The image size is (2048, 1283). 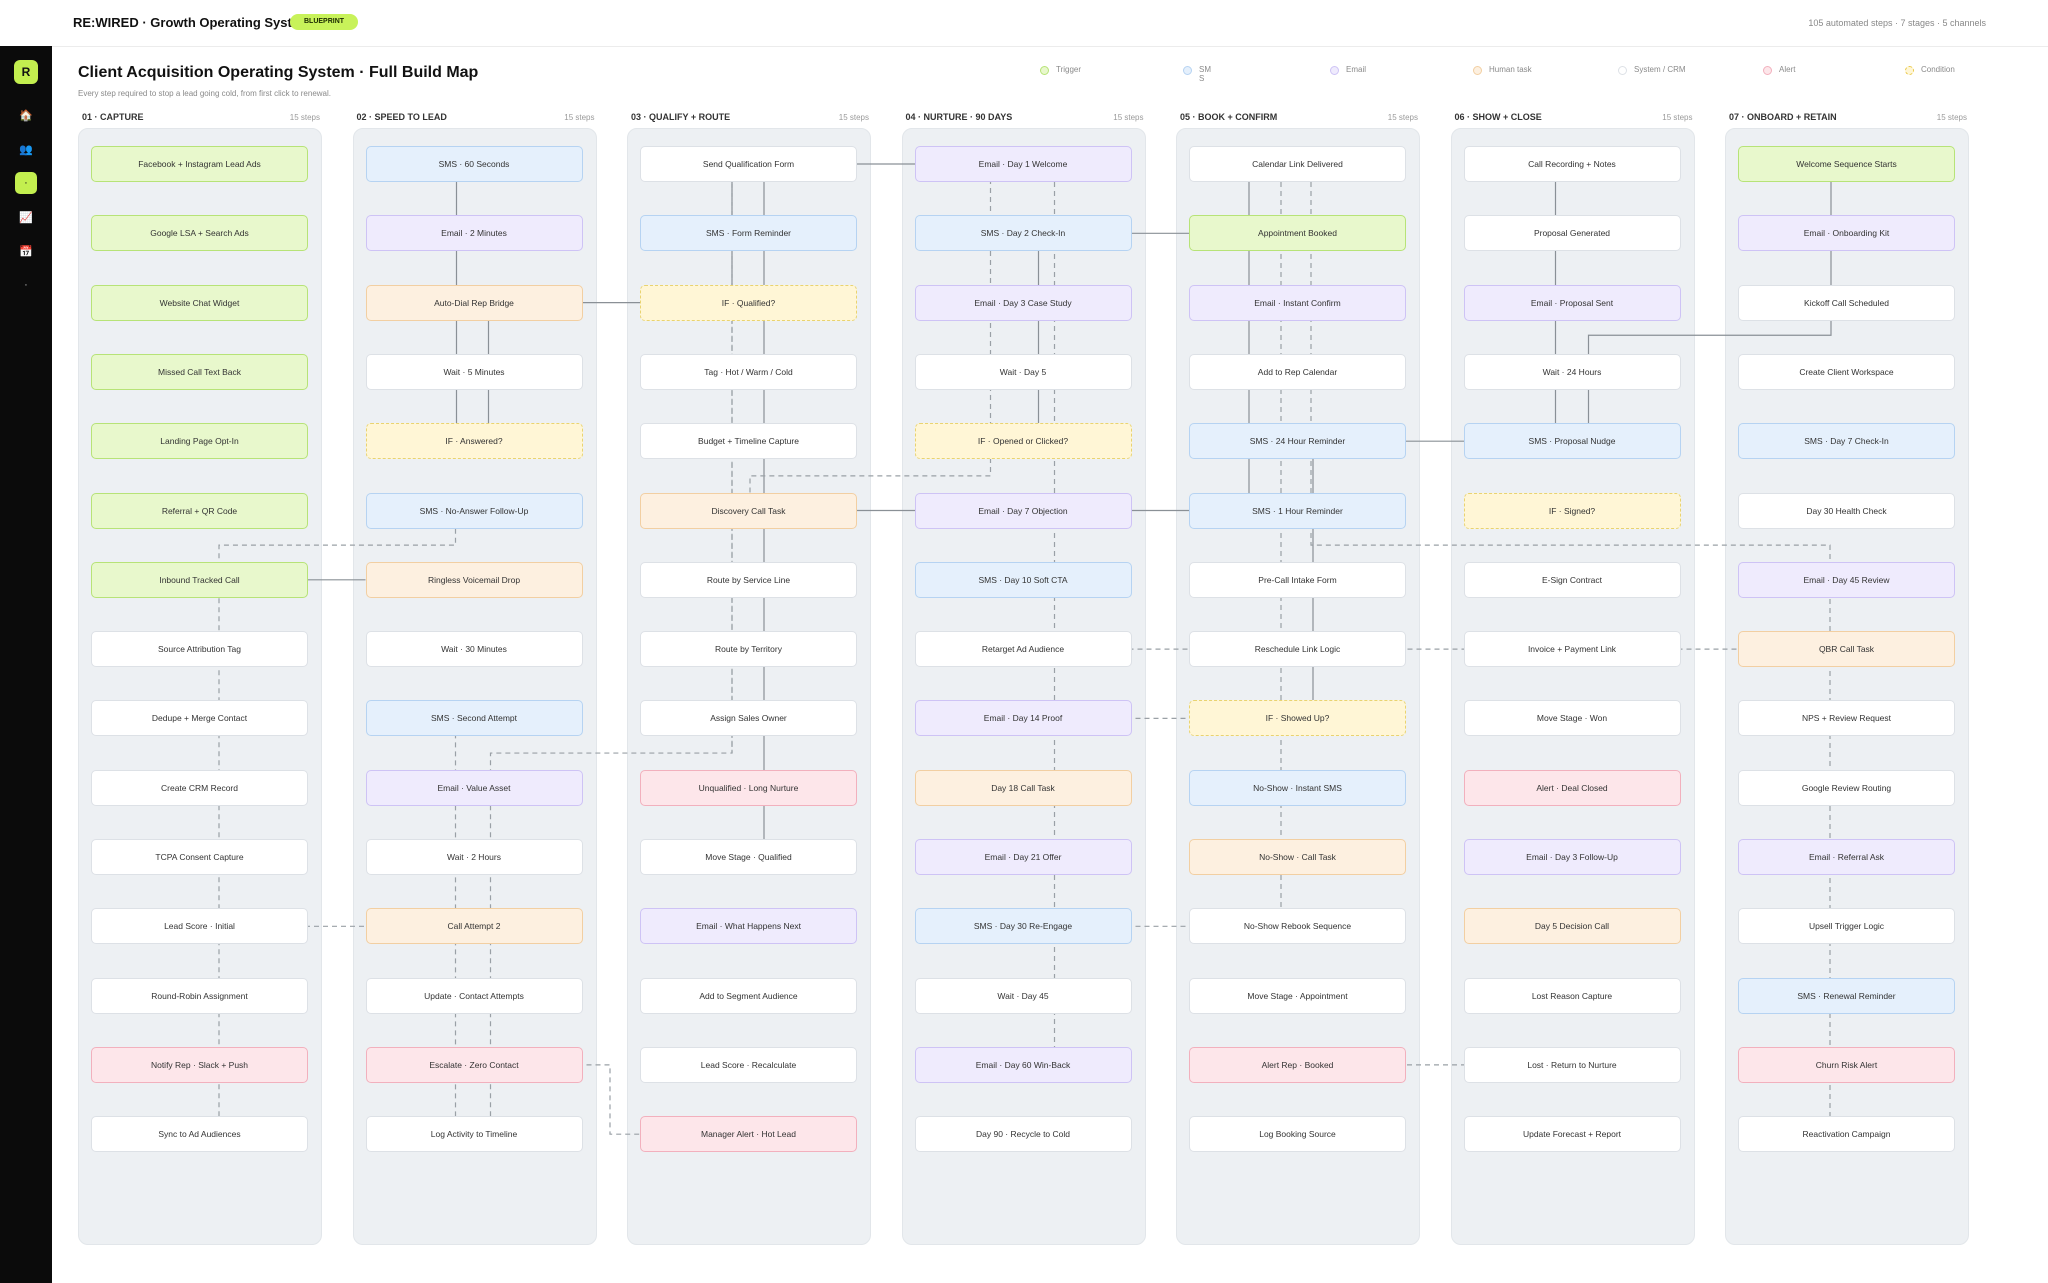 I want to click on step-node-system: Update · Contact Attempts, so click(x=474, y=995).